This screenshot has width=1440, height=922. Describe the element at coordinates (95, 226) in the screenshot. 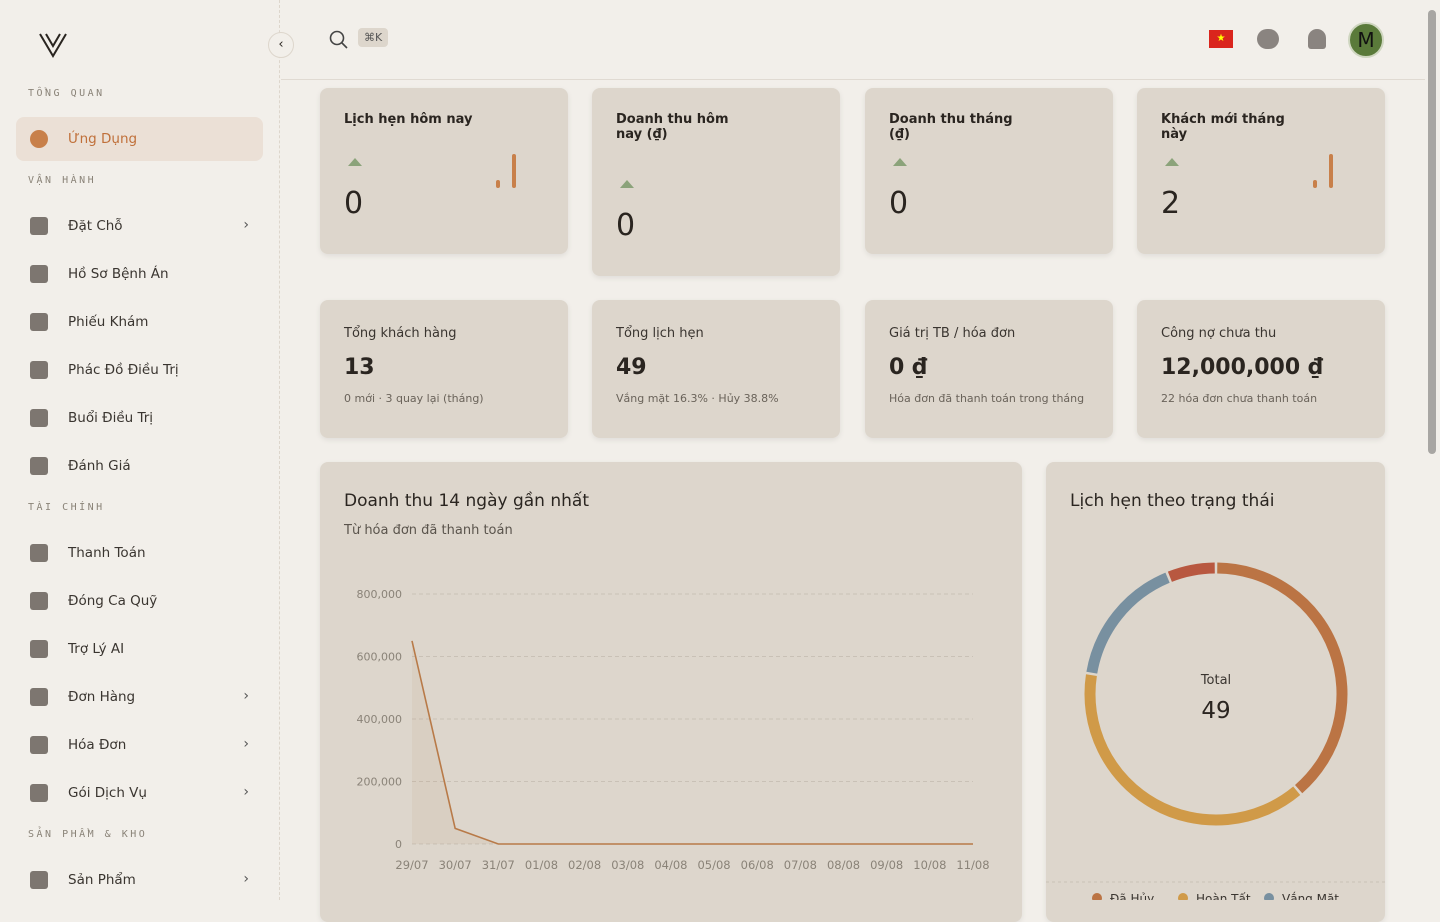

I see `nav-label: Đặt Chỗ` at that location.